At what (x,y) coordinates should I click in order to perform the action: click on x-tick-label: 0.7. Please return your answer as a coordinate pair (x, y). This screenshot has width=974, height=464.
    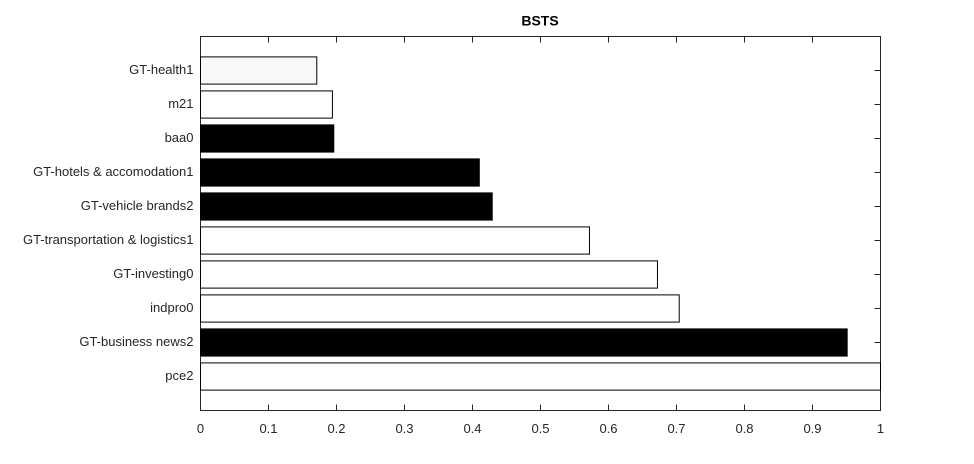
    Looking at the image, I should click on (676, 428).